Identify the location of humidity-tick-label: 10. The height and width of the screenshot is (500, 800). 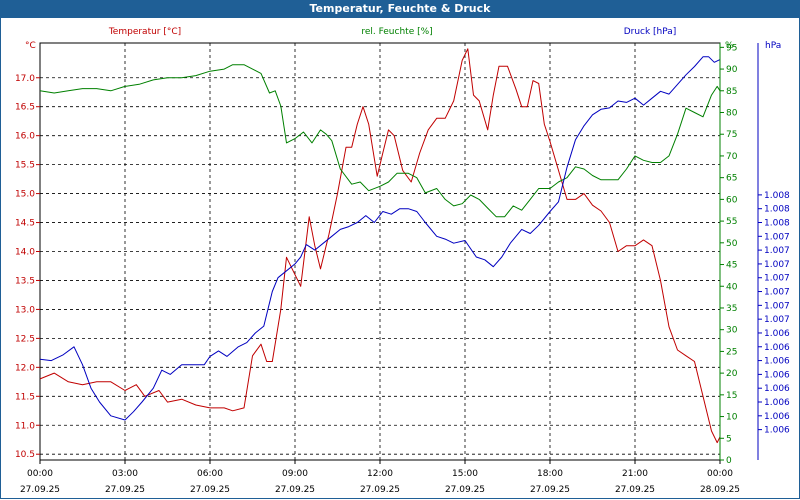
(732, 418).